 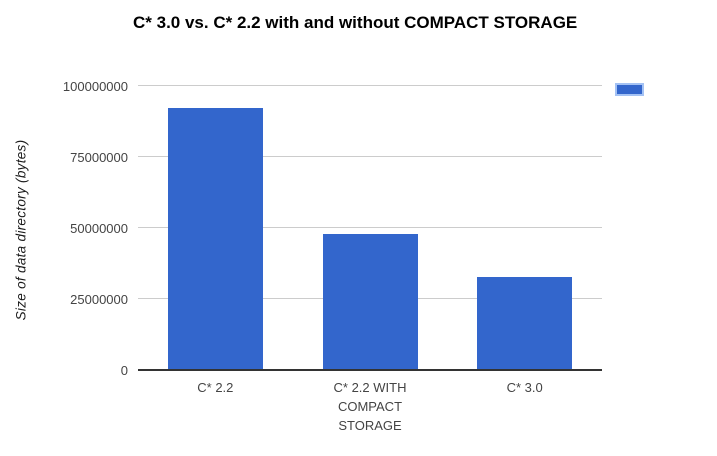 What do you see at coordinates (370, 406) in the screenshot?
I see `x-tick-label: C* 2.2 WITH COMPACT STORAGE` at bounding box center [370, 406].